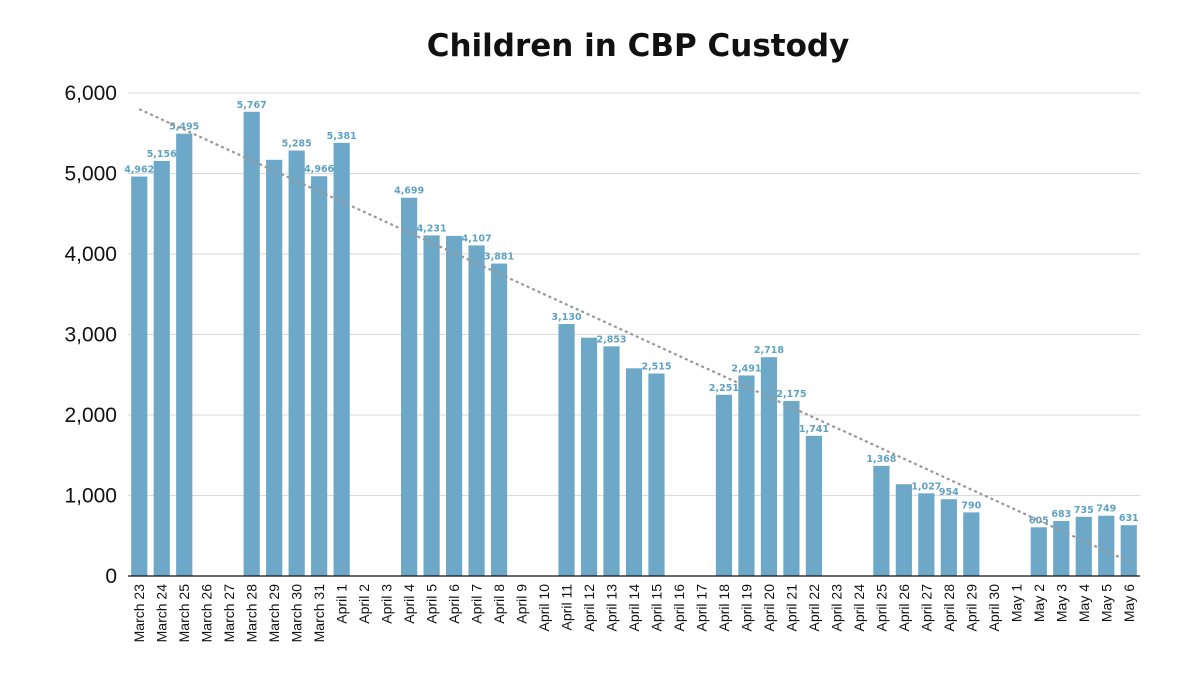 Image resolution: width=1200 pixels, height=675 pixels. Describe the element at coordinates (1129, 603) in the screenshot. I see `x-tick-label: May 6` at that location.